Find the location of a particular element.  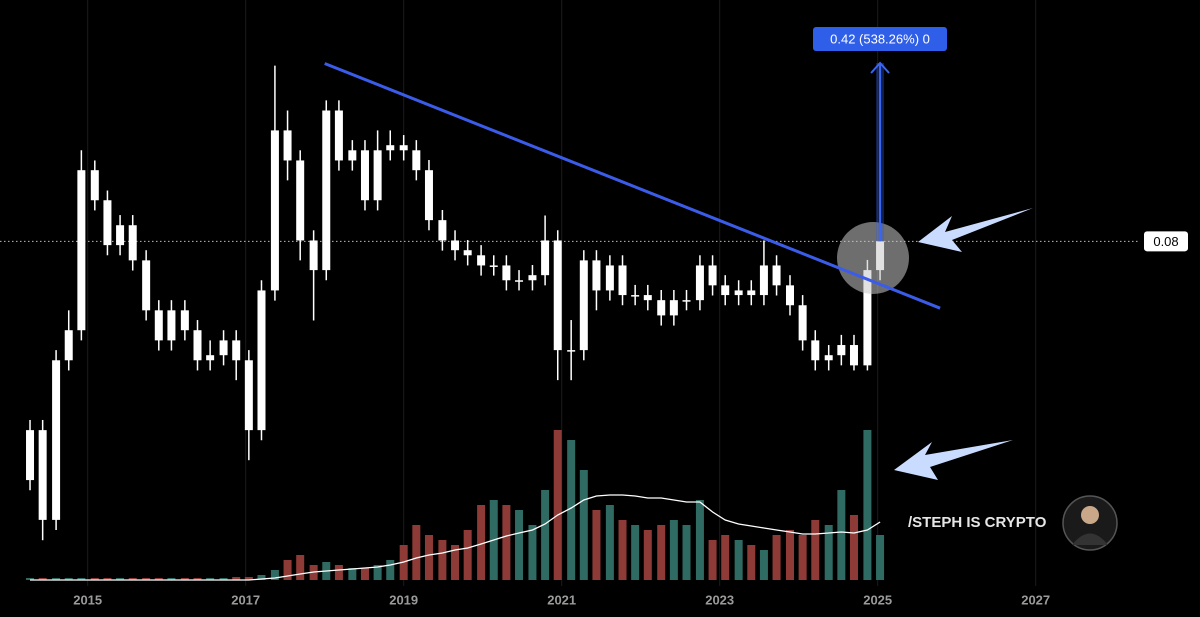

x-tick-label: 2021 is located at coordinates (561, 599).